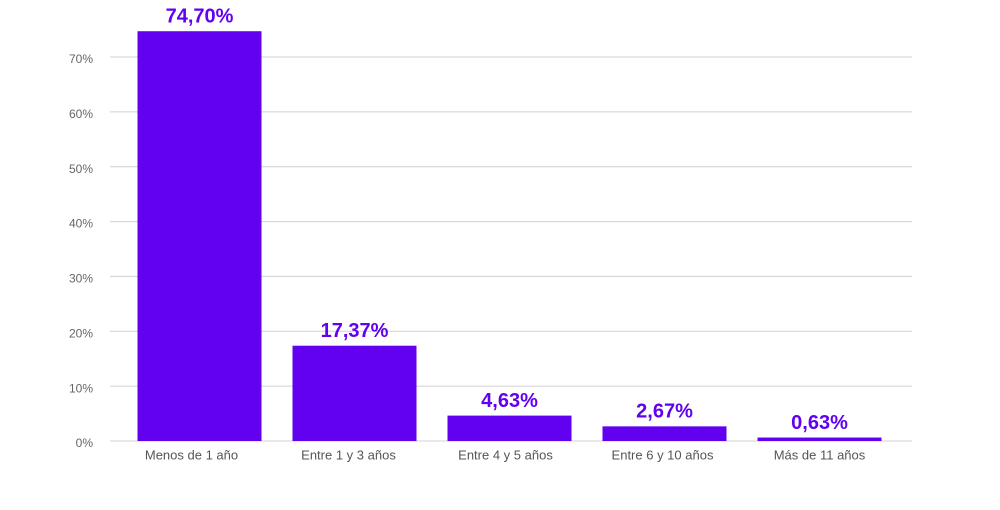 This screenshot has height=510, width=1000. What do you see at coordinates (200, 16) in the screenshot?
I see `value-label: 74,70%` at bounding box center [200, 16].